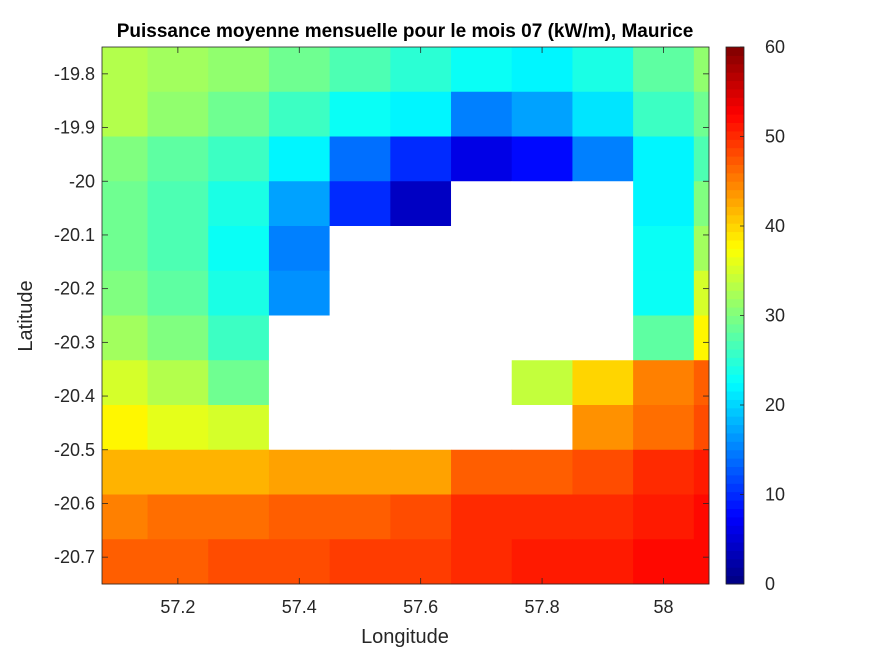  Describe the element at coordinates (755, 315) in the screenshot. I see `colorbar: 0 10 20 30 40 50 60` at that location.